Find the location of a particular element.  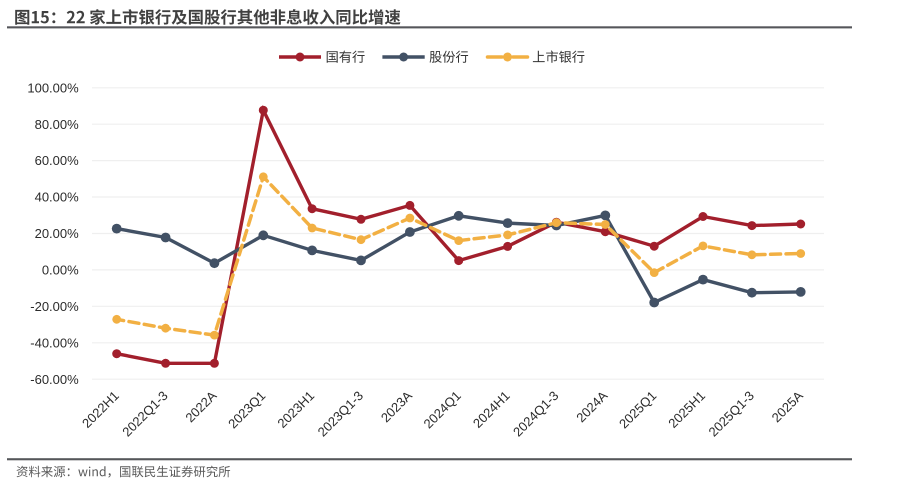

svg-text: -60.00% is located at coordinates (54, 379).